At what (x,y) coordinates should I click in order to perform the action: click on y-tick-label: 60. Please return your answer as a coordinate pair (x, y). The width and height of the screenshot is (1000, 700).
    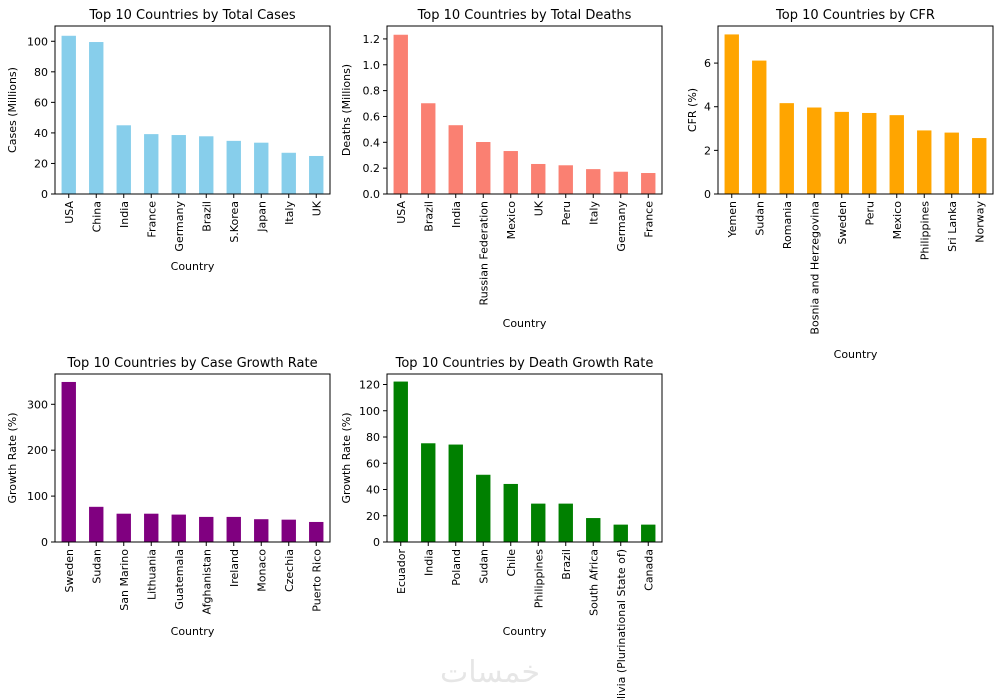
    Looking at the image, I should click on (41, 102).